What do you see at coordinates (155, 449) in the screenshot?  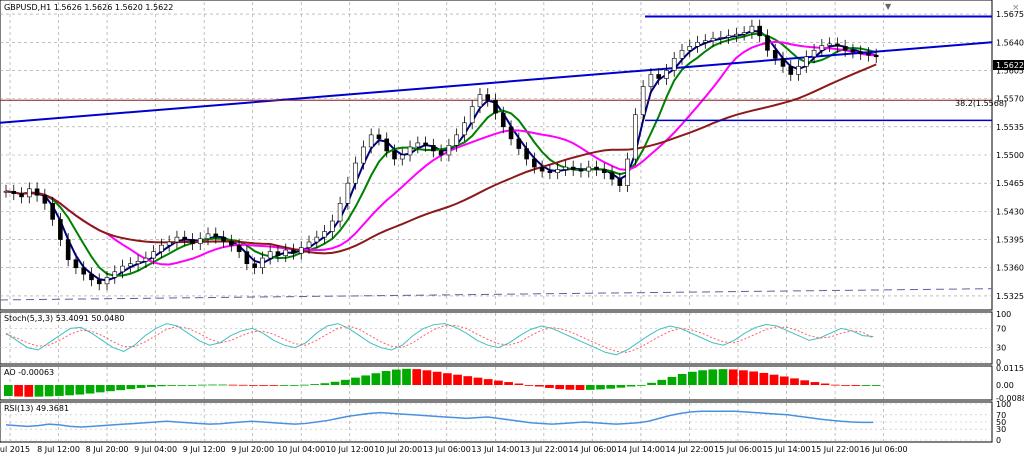 I see `time-tick-label: 9 Jul 04:00` at bounding box center [155, 449].